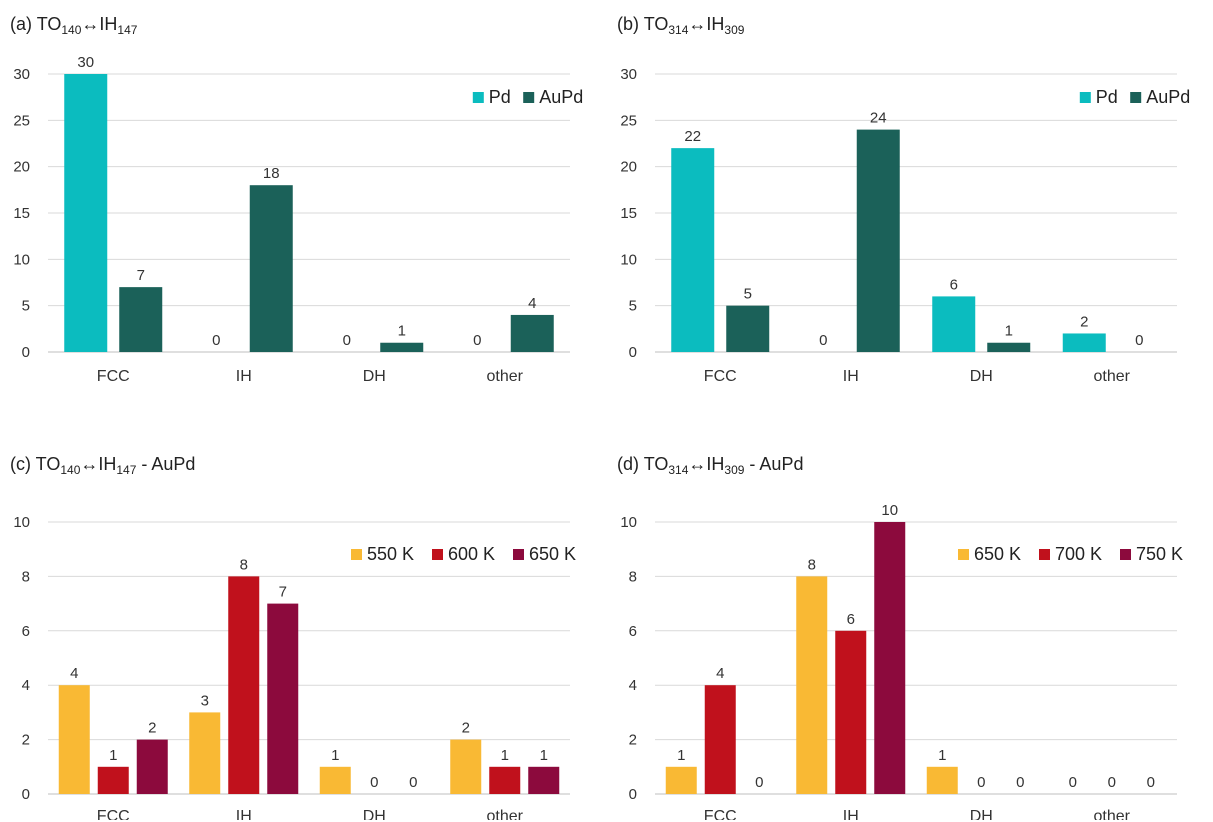 This screenshot has height=822, width=1213. What do you see at coordinates (102, 465) in the screenshot?
I see `chart-title: (c) TO140↔IH147 - AuPd` at bounding box center [102, 465].